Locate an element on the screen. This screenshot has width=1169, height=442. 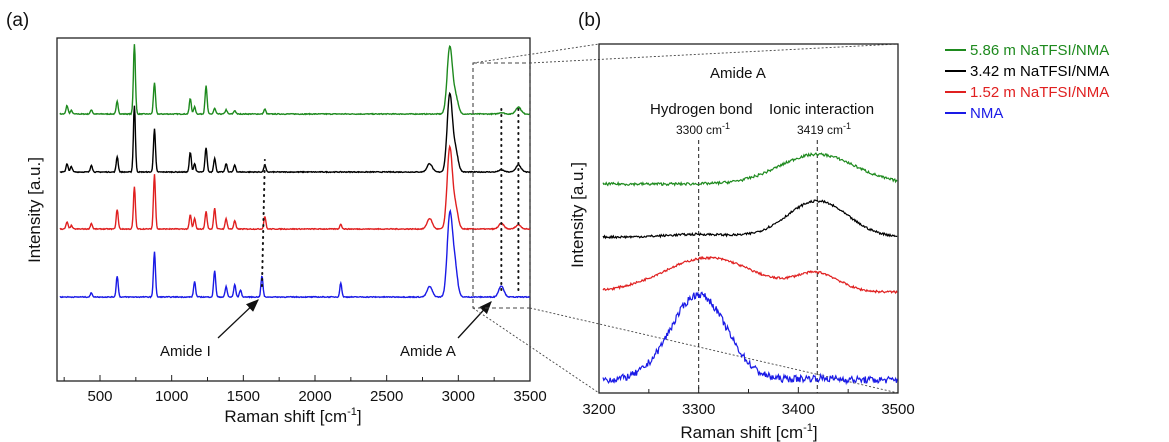
panel-b-series is located at coordinates (750, 269).